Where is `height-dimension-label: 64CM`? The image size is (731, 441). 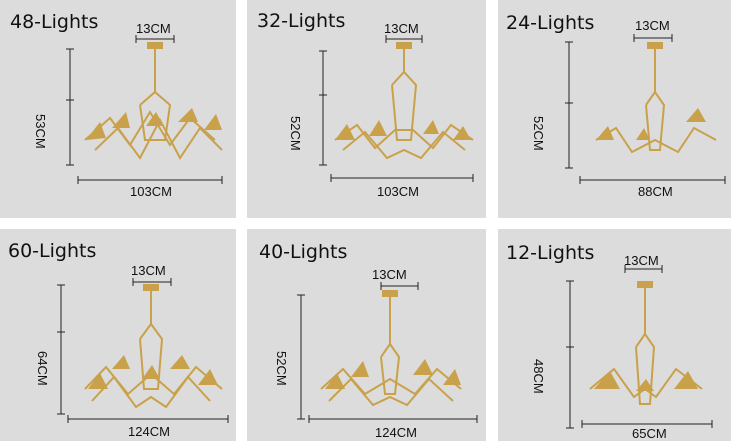
height-dimension-label: 64CM is located at coordinates (42, 368).